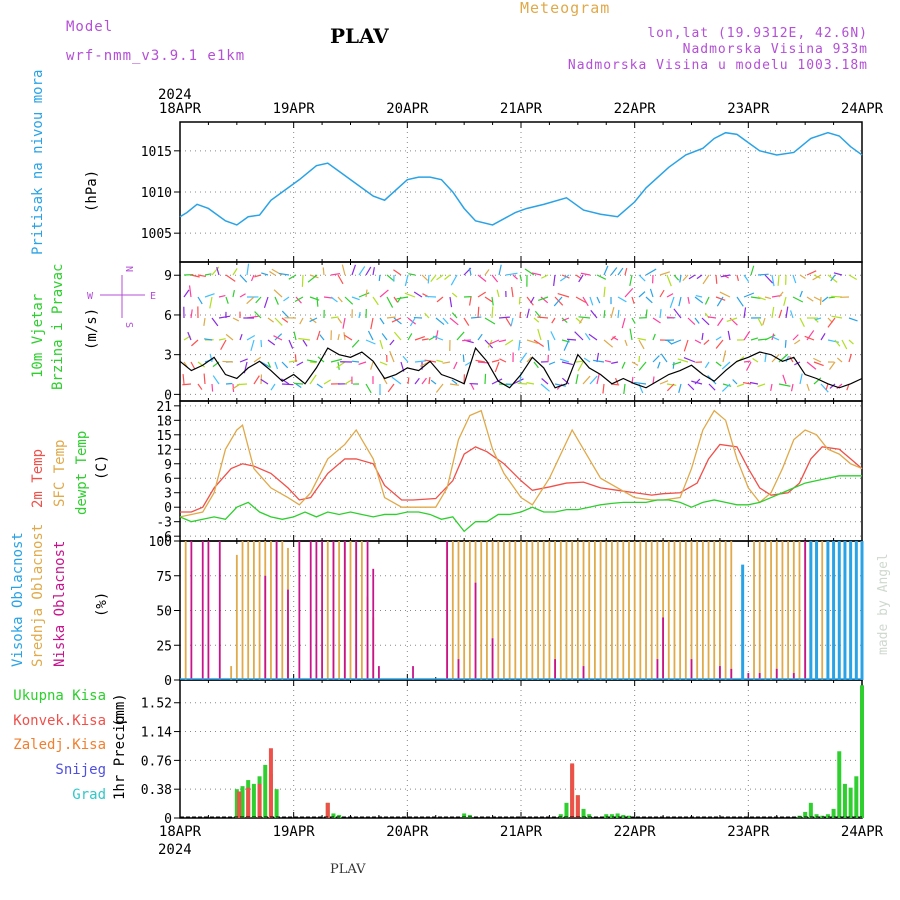 The height and width of the screenshot is (900, 900). I want to click on altitude-info: Nadmorska Visina 933m, so click(775, 49).